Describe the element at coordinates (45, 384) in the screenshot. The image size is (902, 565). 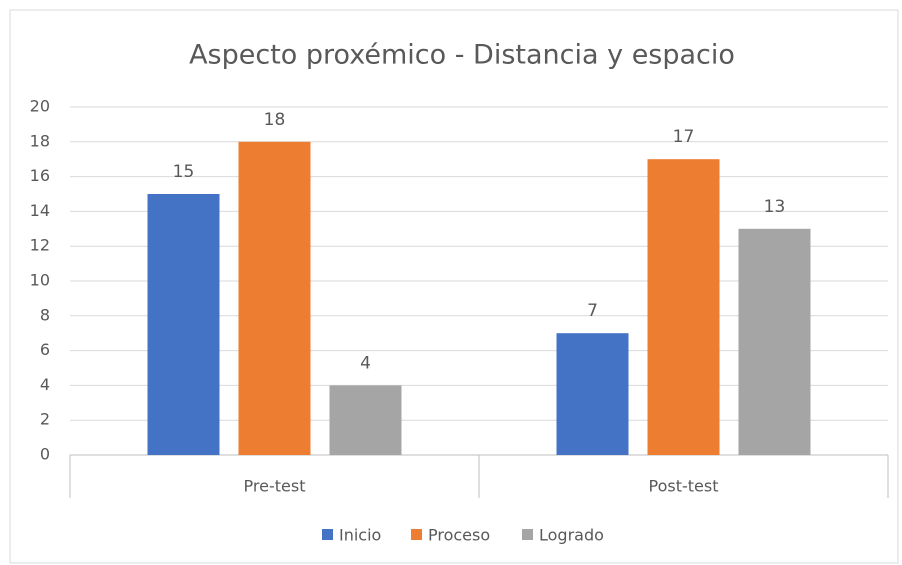
I see `y-tick-label: 4` at that location.